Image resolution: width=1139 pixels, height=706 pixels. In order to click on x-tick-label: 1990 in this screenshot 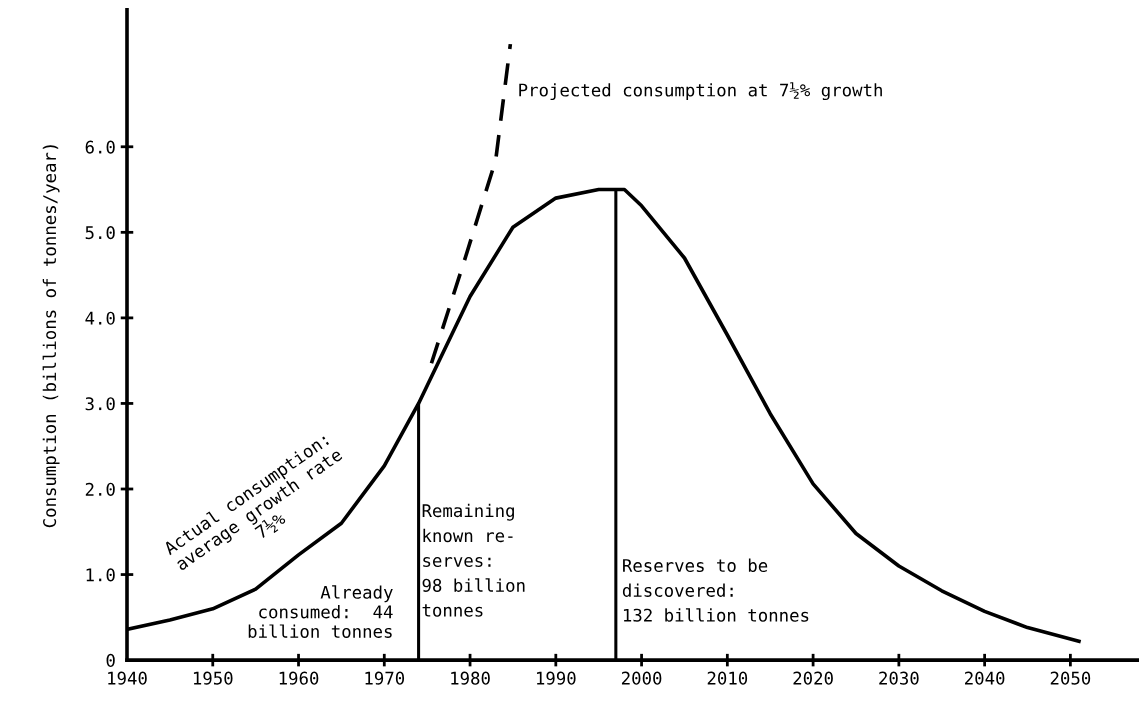, I will do `click(556, 678)`.